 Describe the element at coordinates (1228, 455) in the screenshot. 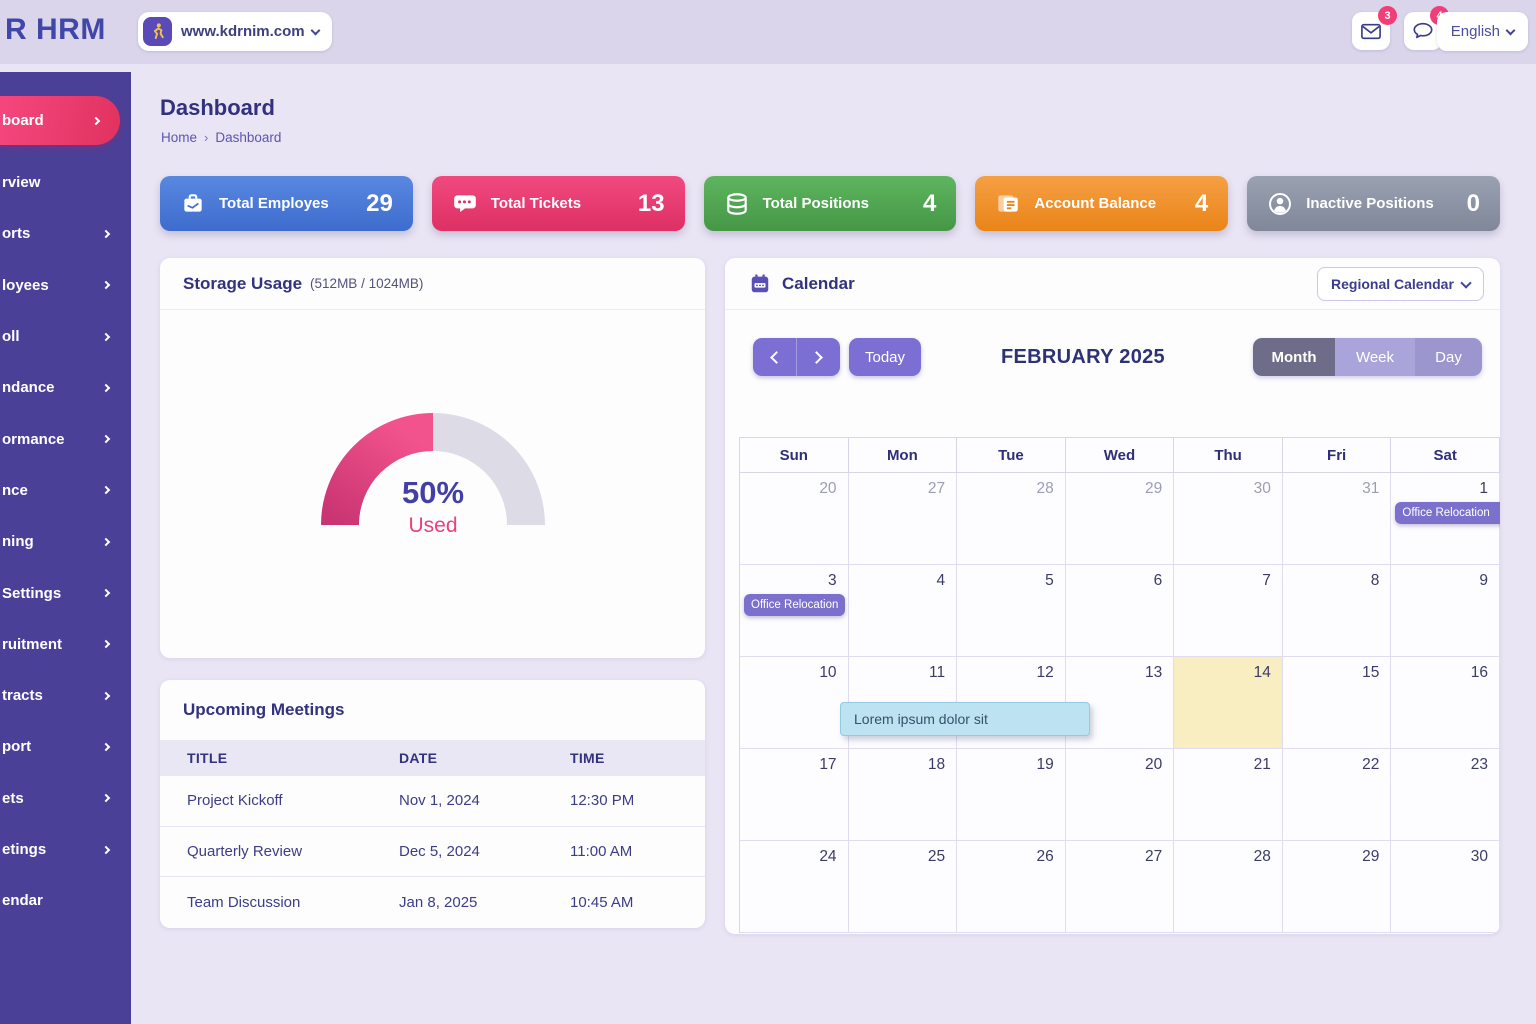

I see `weekday-header: Thu` at that location.